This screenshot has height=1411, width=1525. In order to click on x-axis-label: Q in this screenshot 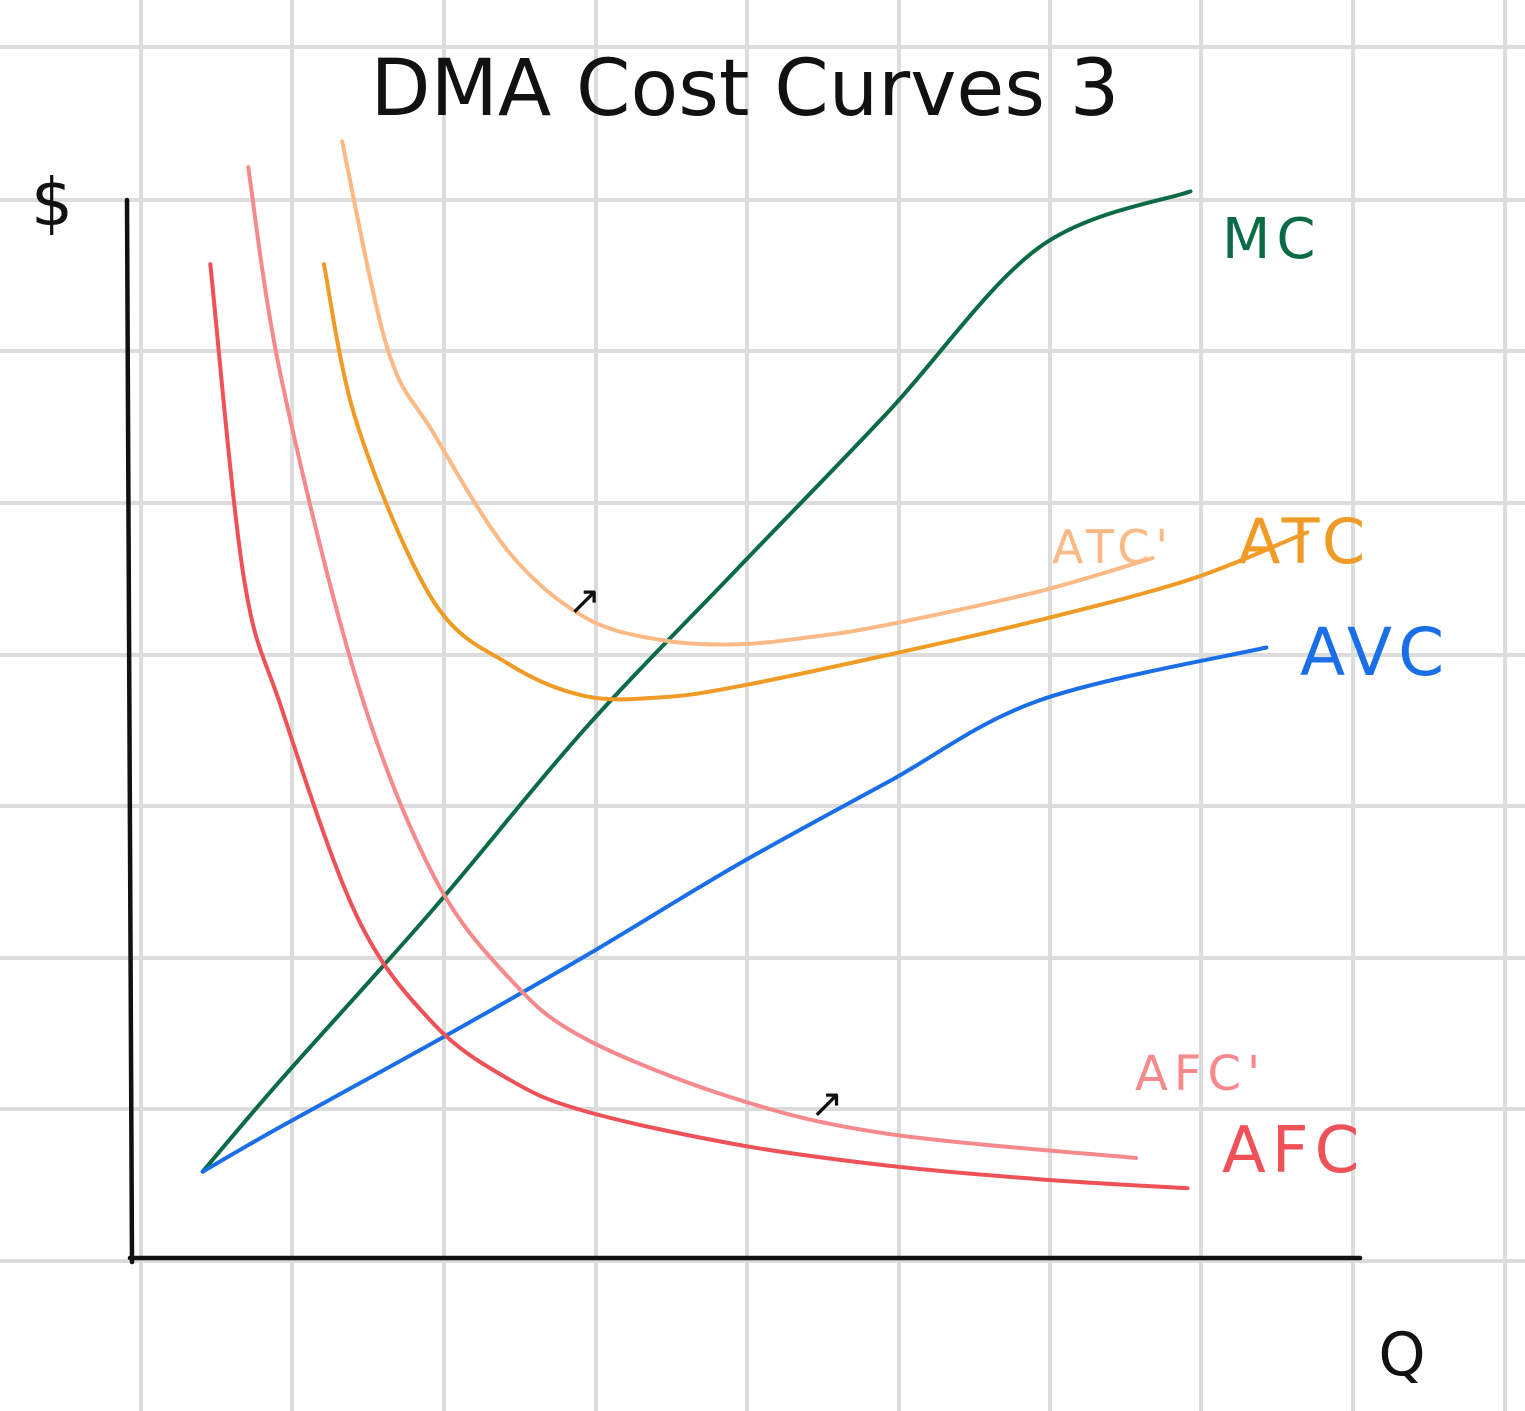, I will do `click(1401, 1355)`.